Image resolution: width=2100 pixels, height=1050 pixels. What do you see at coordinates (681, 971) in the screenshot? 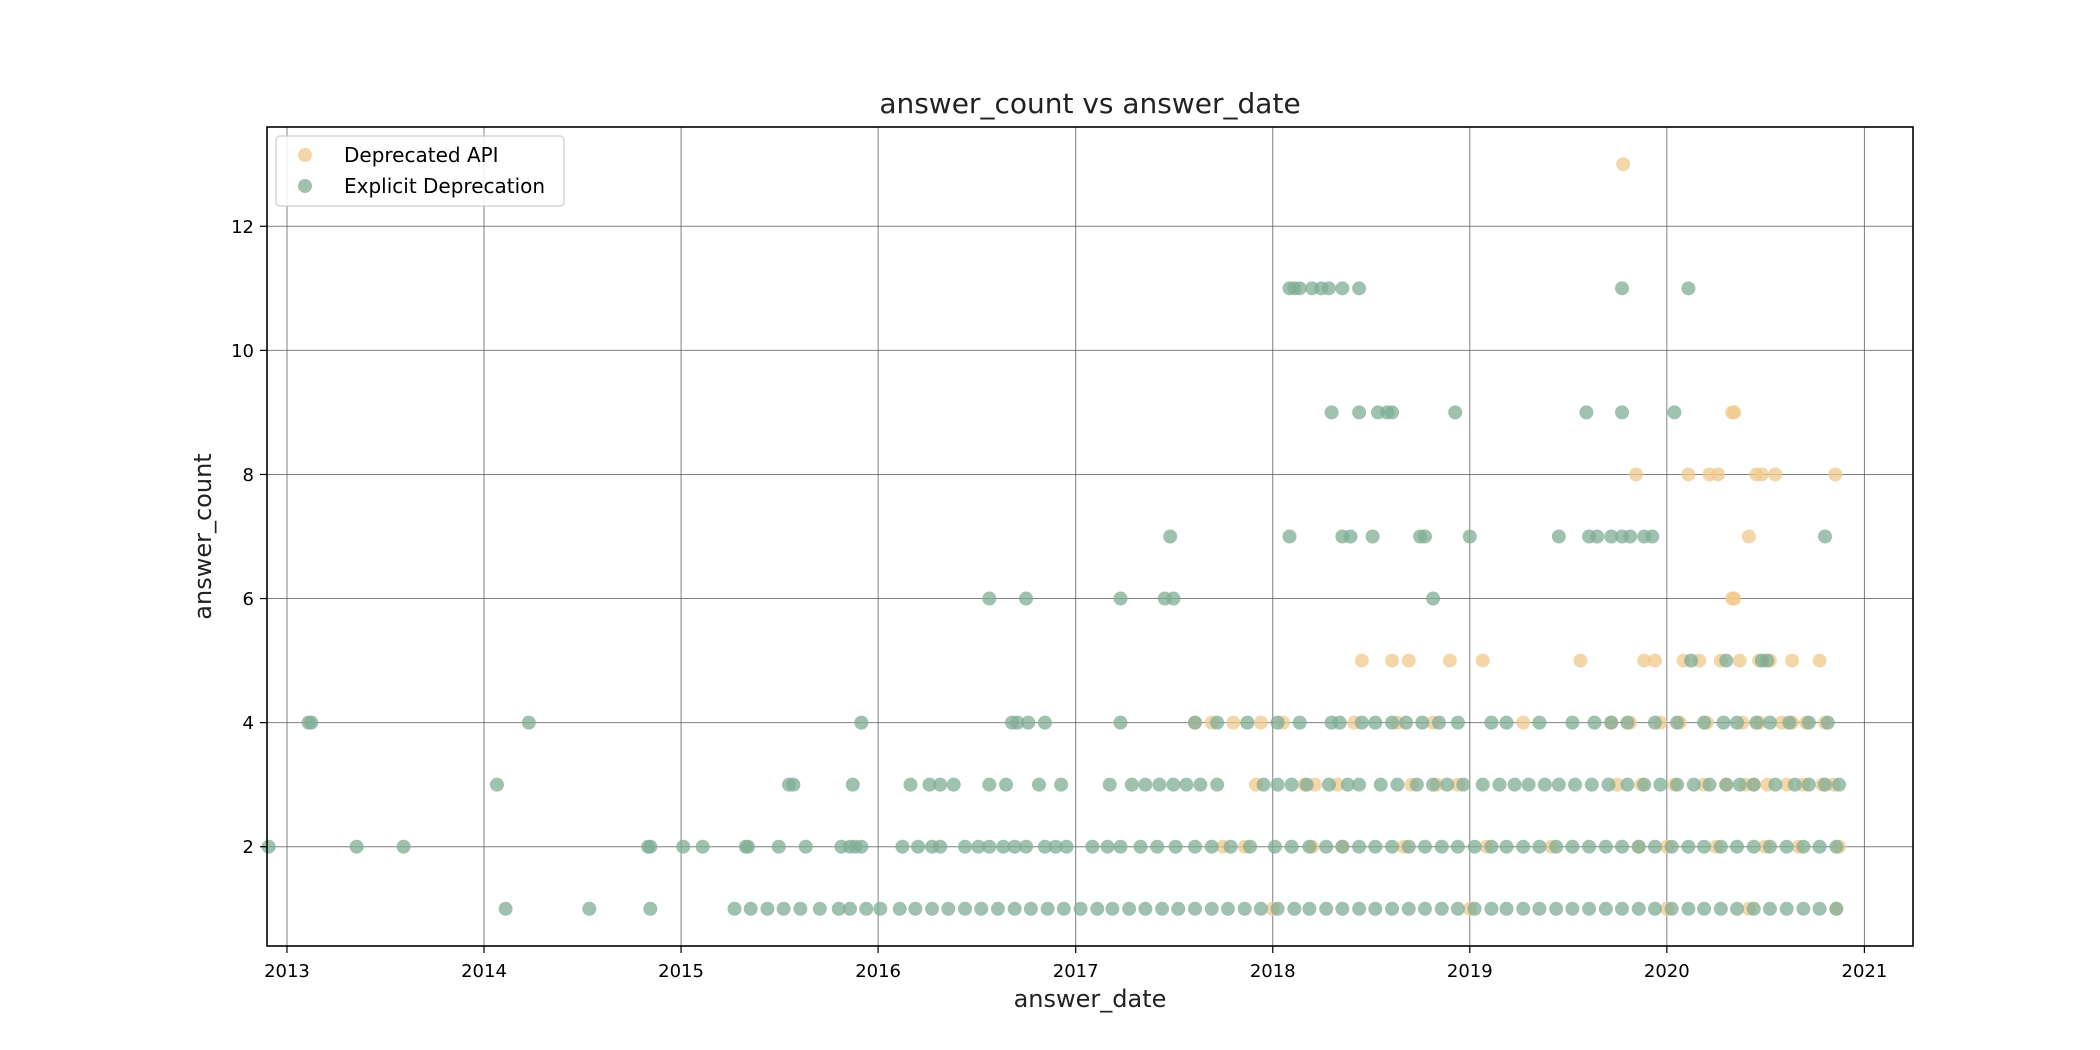
I see `x-tick-label: 2015` at bounding box center [681, 971].